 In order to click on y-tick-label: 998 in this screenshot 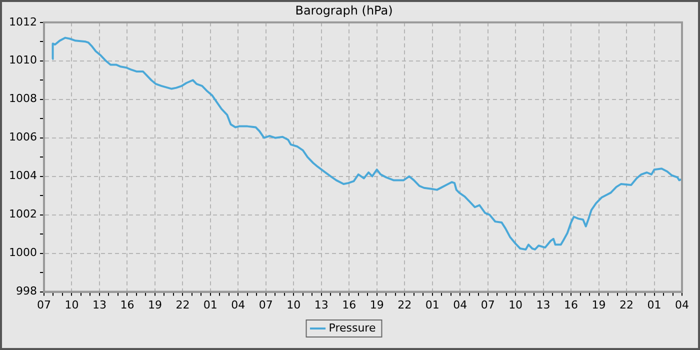, I will do `click(26, 291)`.